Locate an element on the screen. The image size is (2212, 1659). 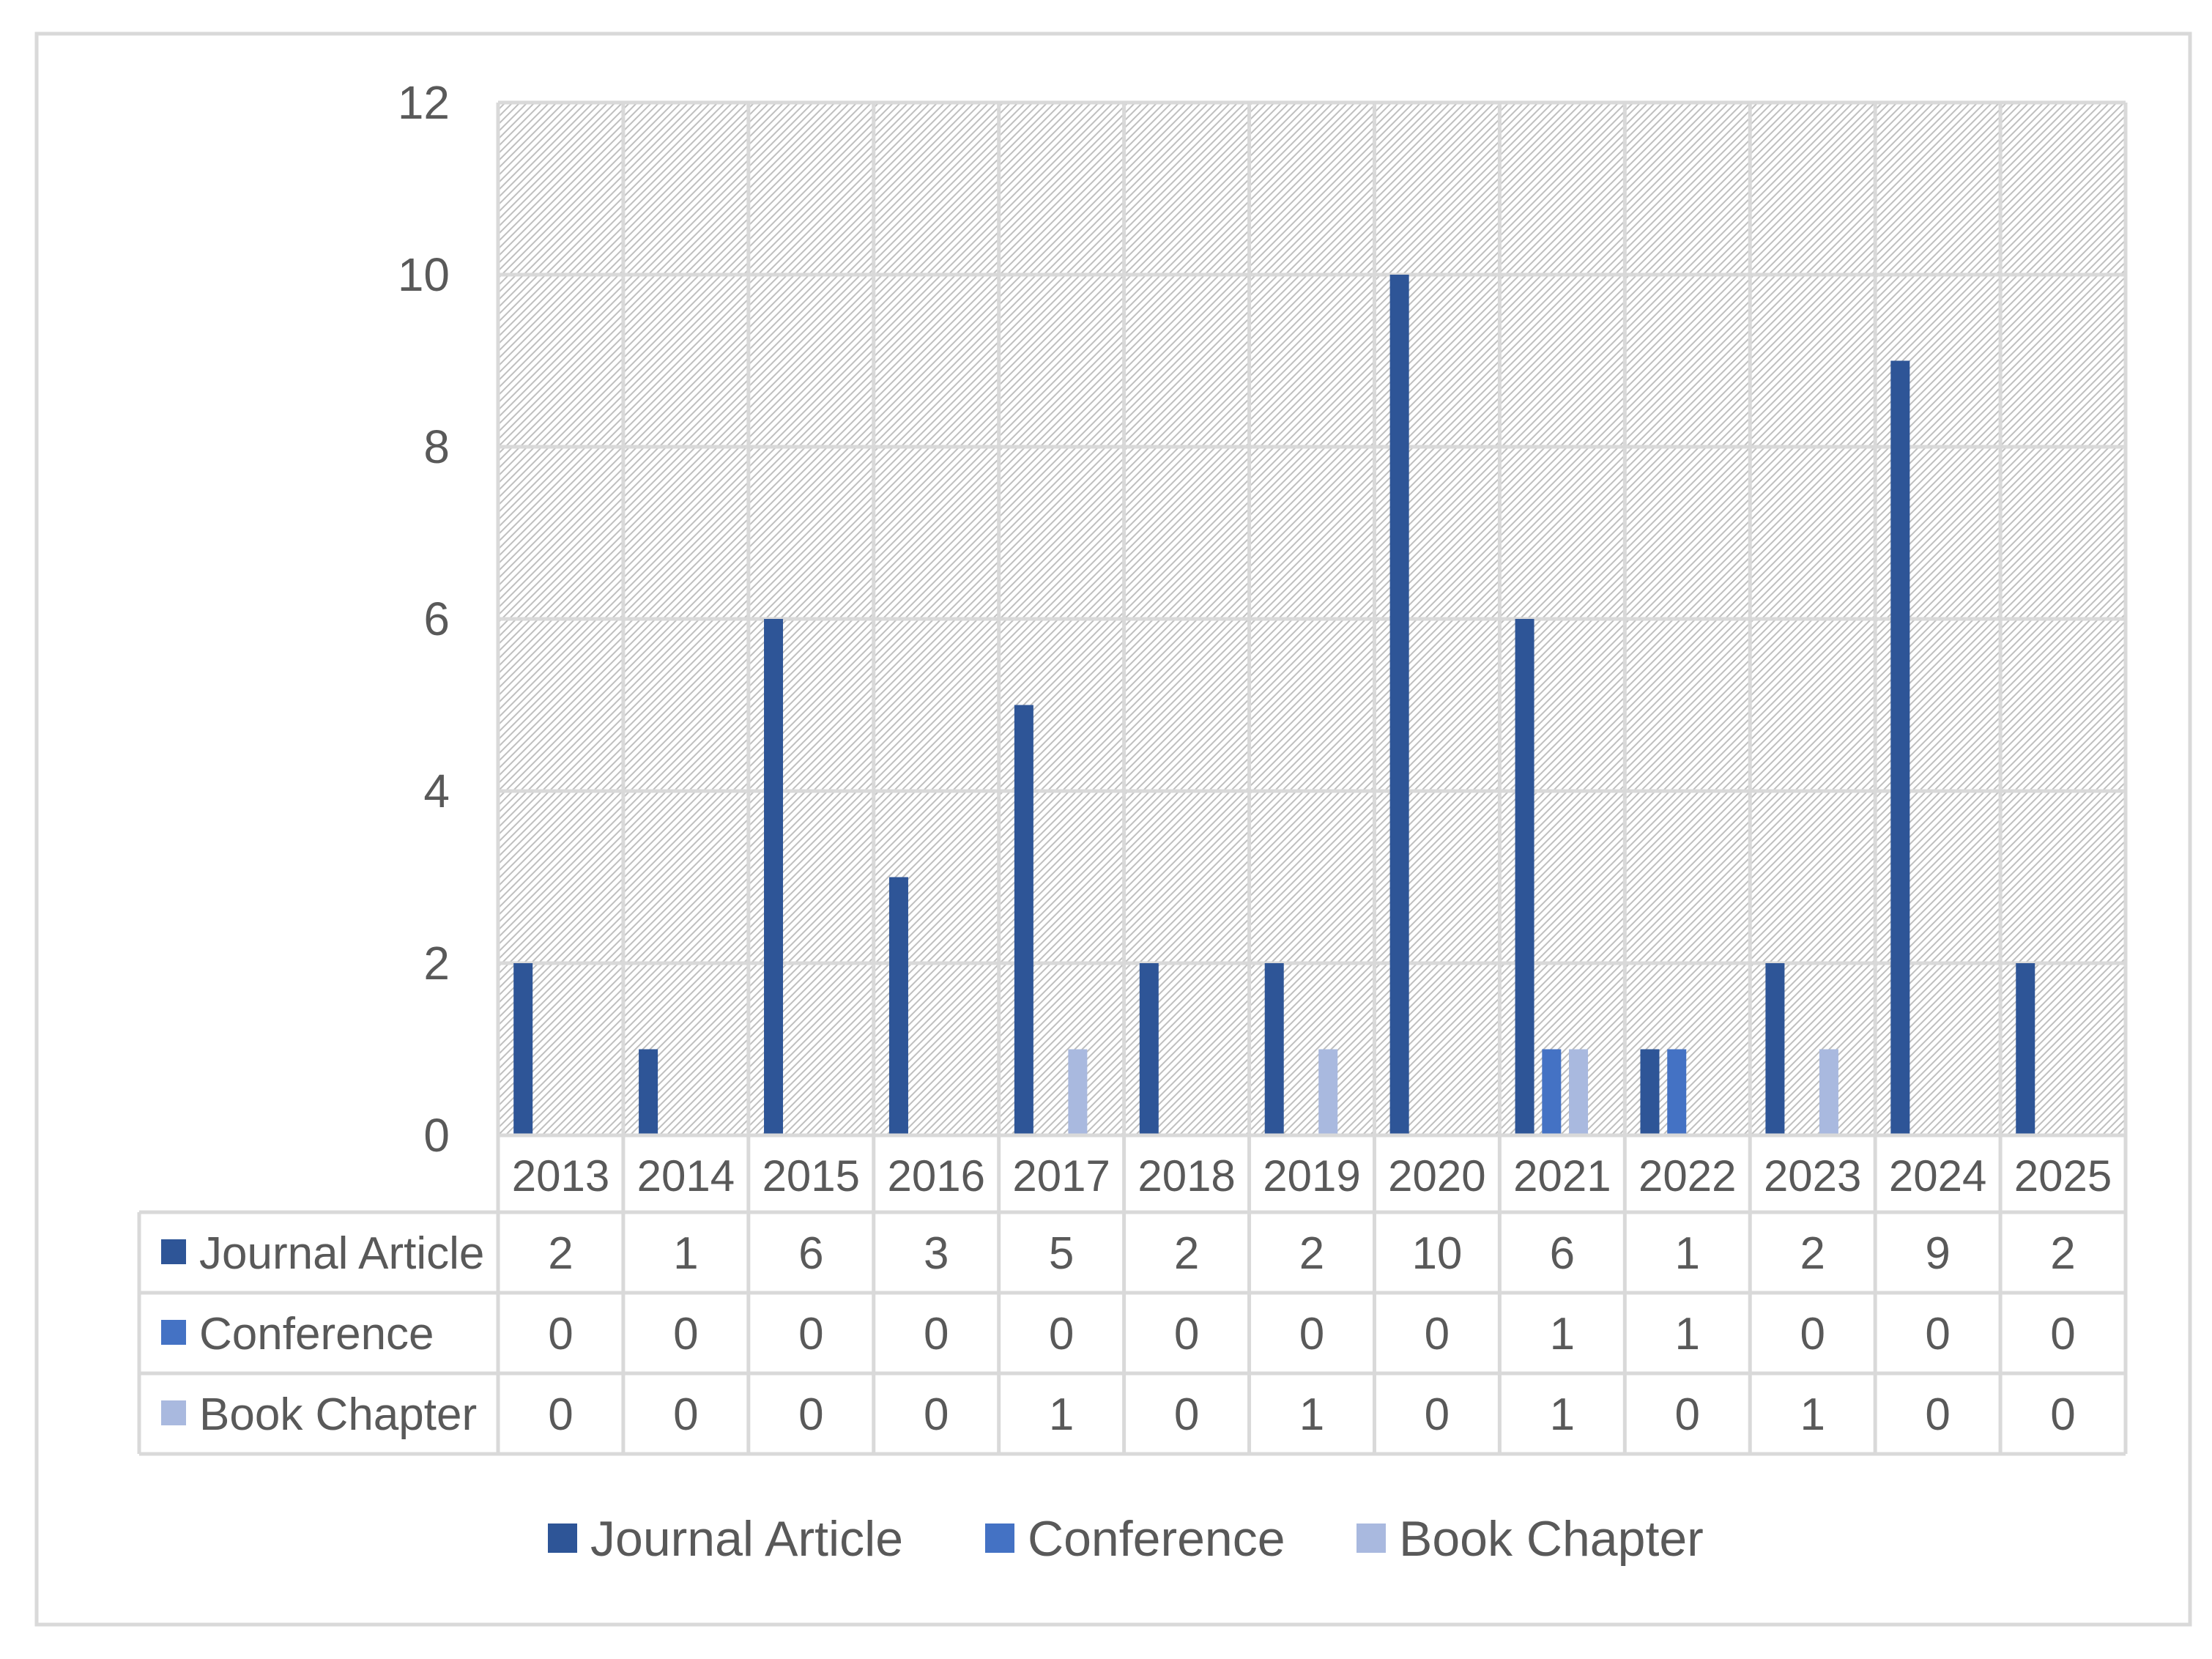
table-value-journal-article-2025: 2 is located at coordinates (2062, 1253).